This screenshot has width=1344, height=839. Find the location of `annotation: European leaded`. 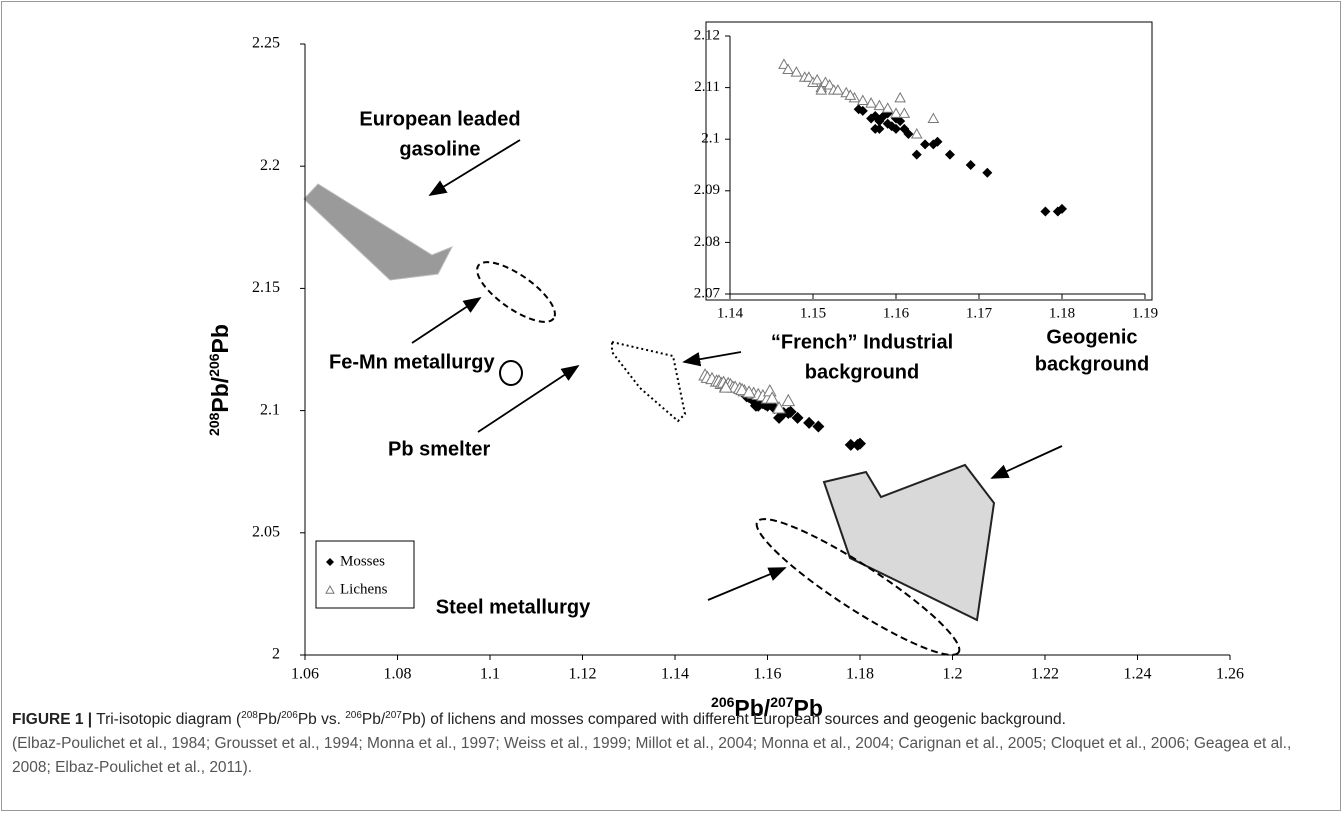

annotation: European leaded is located at coordinates (439, 119).